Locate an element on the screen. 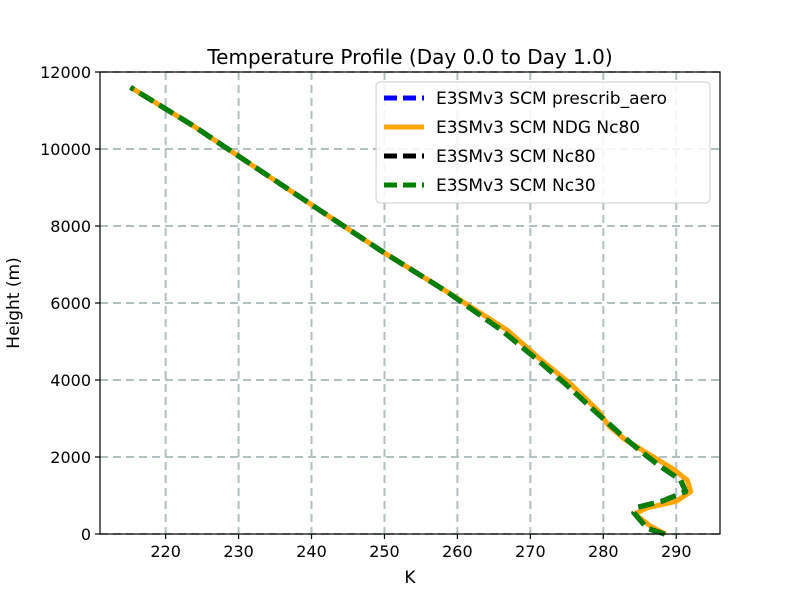 Image resolution: width=800 pixels, height=604 pixels. y-tick-label: 6000 is located at coordinates (70, 303).